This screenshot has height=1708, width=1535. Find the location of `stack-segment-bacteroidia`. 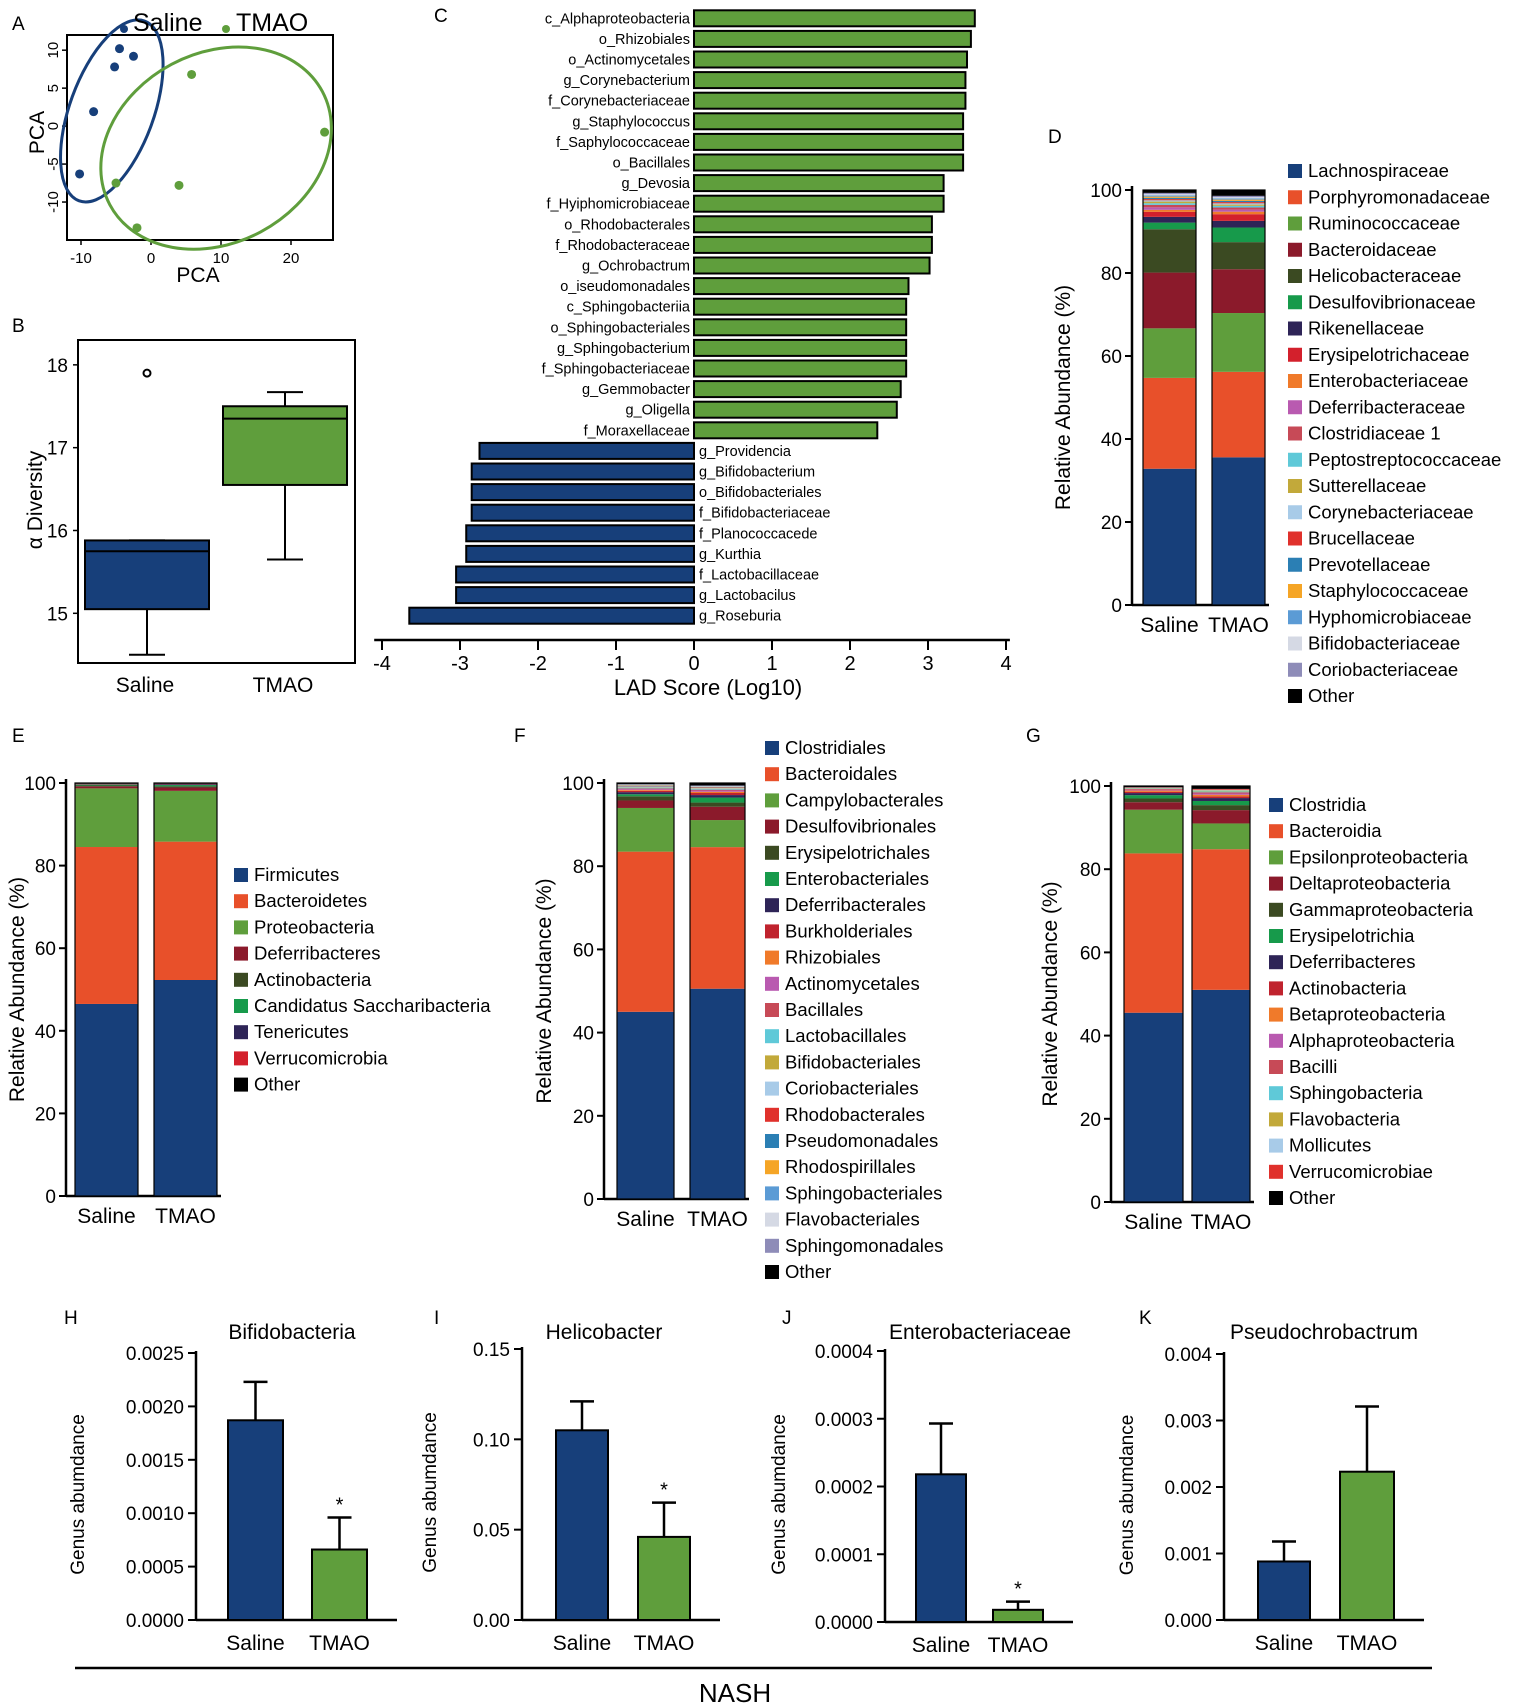

stack-segment-bacteroidia is located at coordinates (1221, 919).